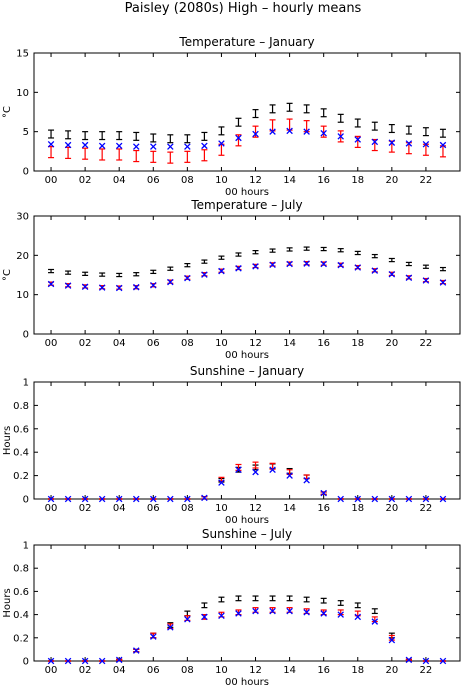  What do you see at coordinates (153, 343) in the screenshot?
I see `x-tick-label: 06` at bounding box center [153, 343].